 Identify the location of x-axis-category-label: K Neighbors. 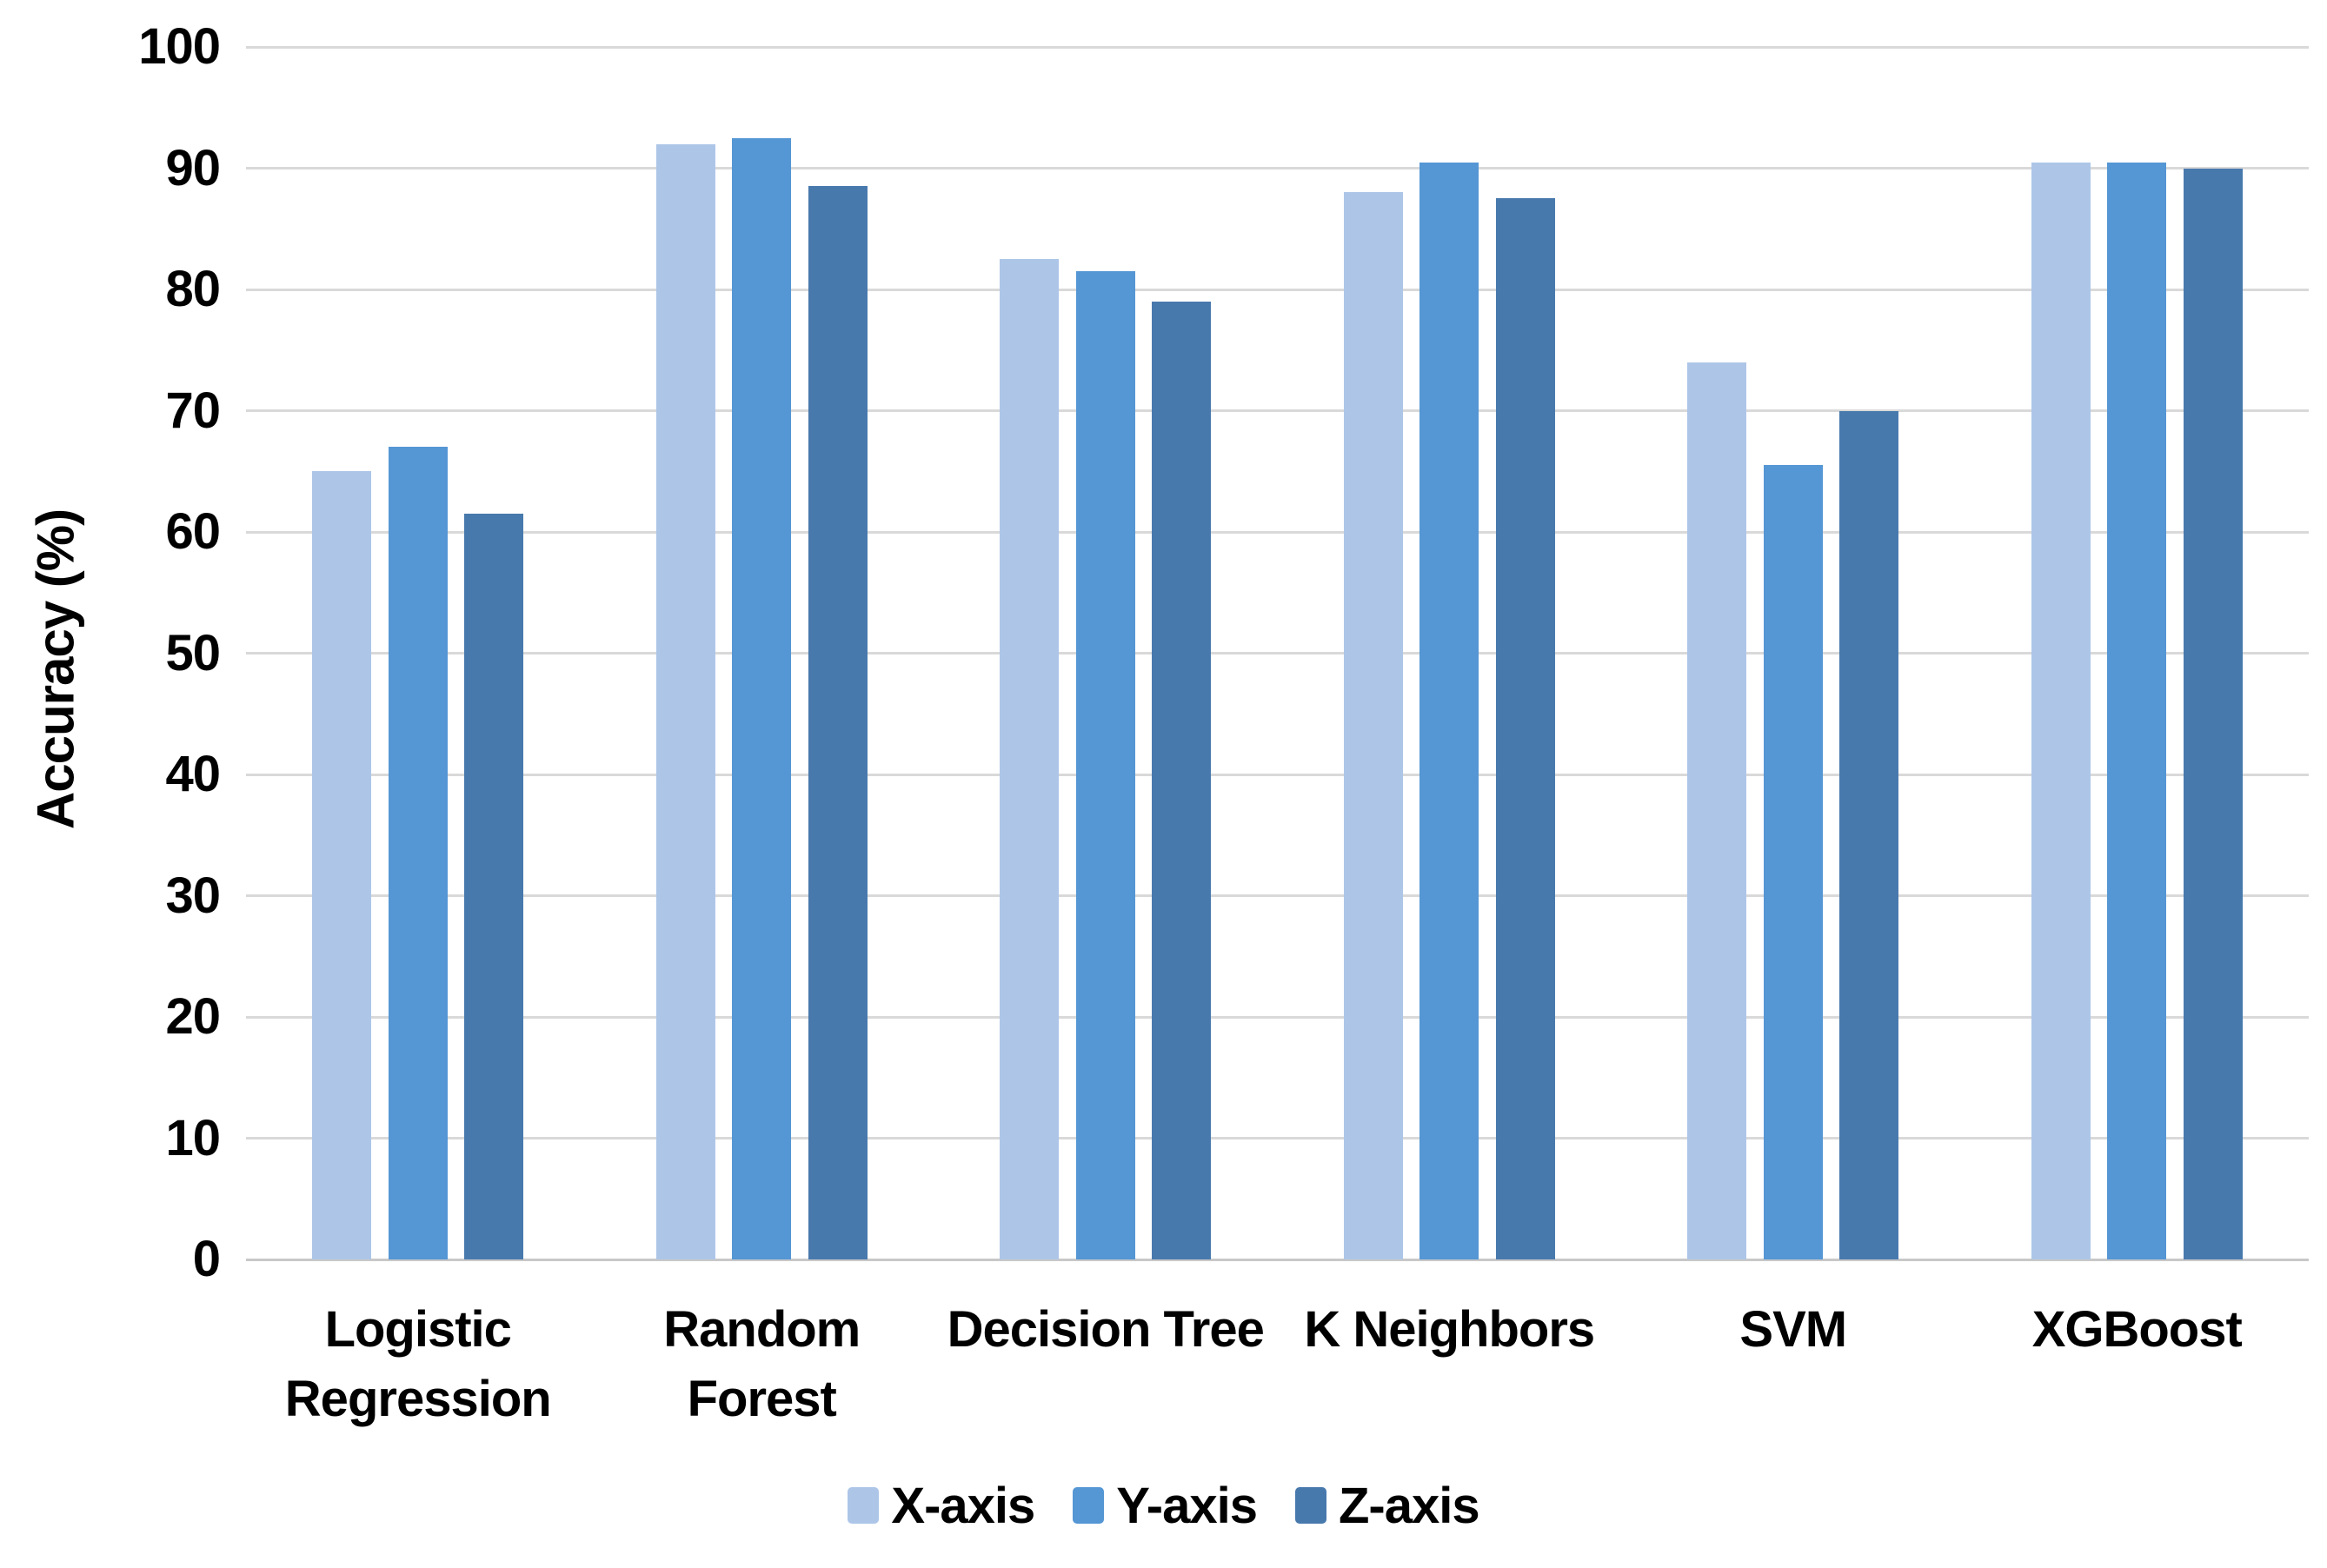
(1449, 1329).